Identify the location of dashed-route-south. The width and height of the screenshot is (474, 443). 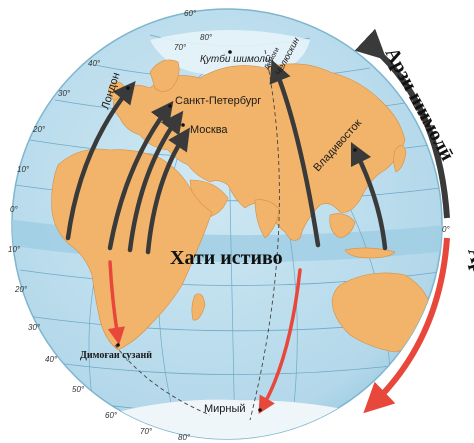
(162, 380).